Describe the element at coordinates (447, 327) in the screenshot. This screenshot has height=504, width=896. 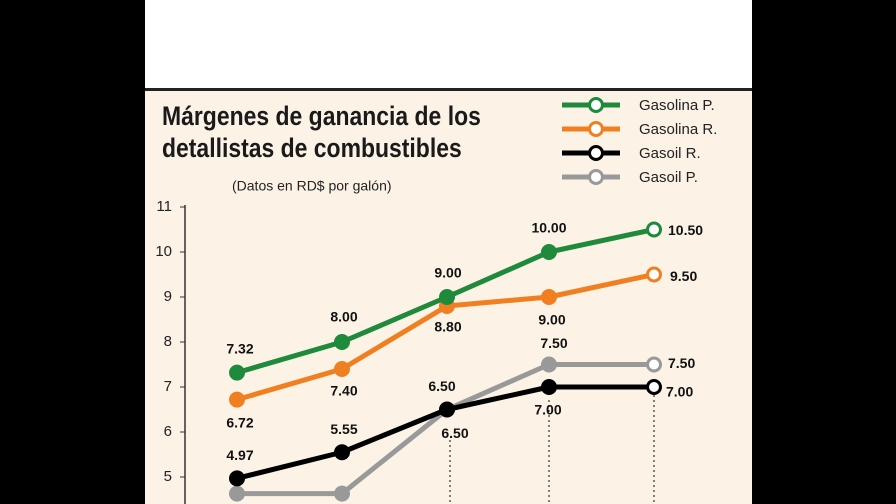
I see `data-label: 8.80` at that location.